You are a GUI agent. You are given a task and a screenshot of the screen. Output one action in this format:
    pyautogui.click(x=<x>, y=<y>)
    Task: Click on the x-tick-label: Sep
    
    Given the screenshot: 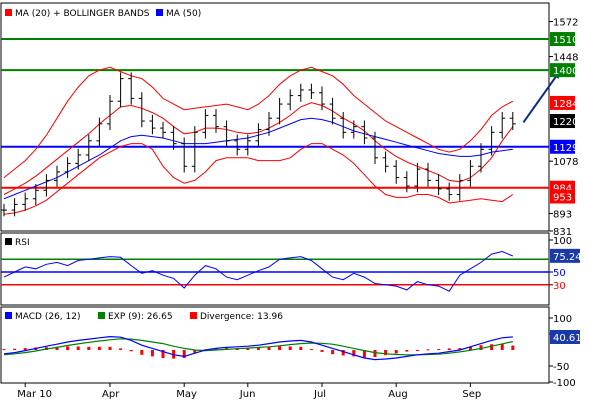 What is the action you would take?
    pyautogui.click(x=471, y=394)
    